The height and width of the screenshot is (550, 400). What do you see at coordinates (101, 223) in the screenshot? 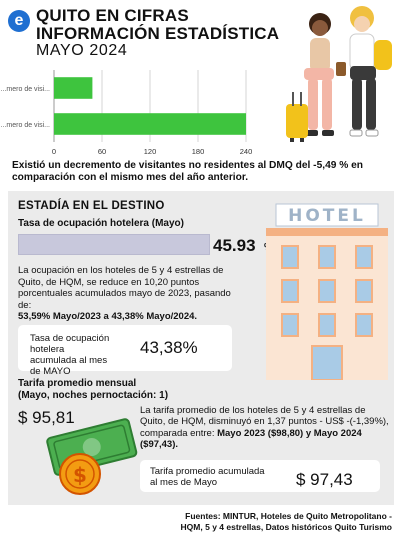
I see `occupancy-label: Tasa de ocupación hotelera (Mayo)` at bounding box center [101, 223].